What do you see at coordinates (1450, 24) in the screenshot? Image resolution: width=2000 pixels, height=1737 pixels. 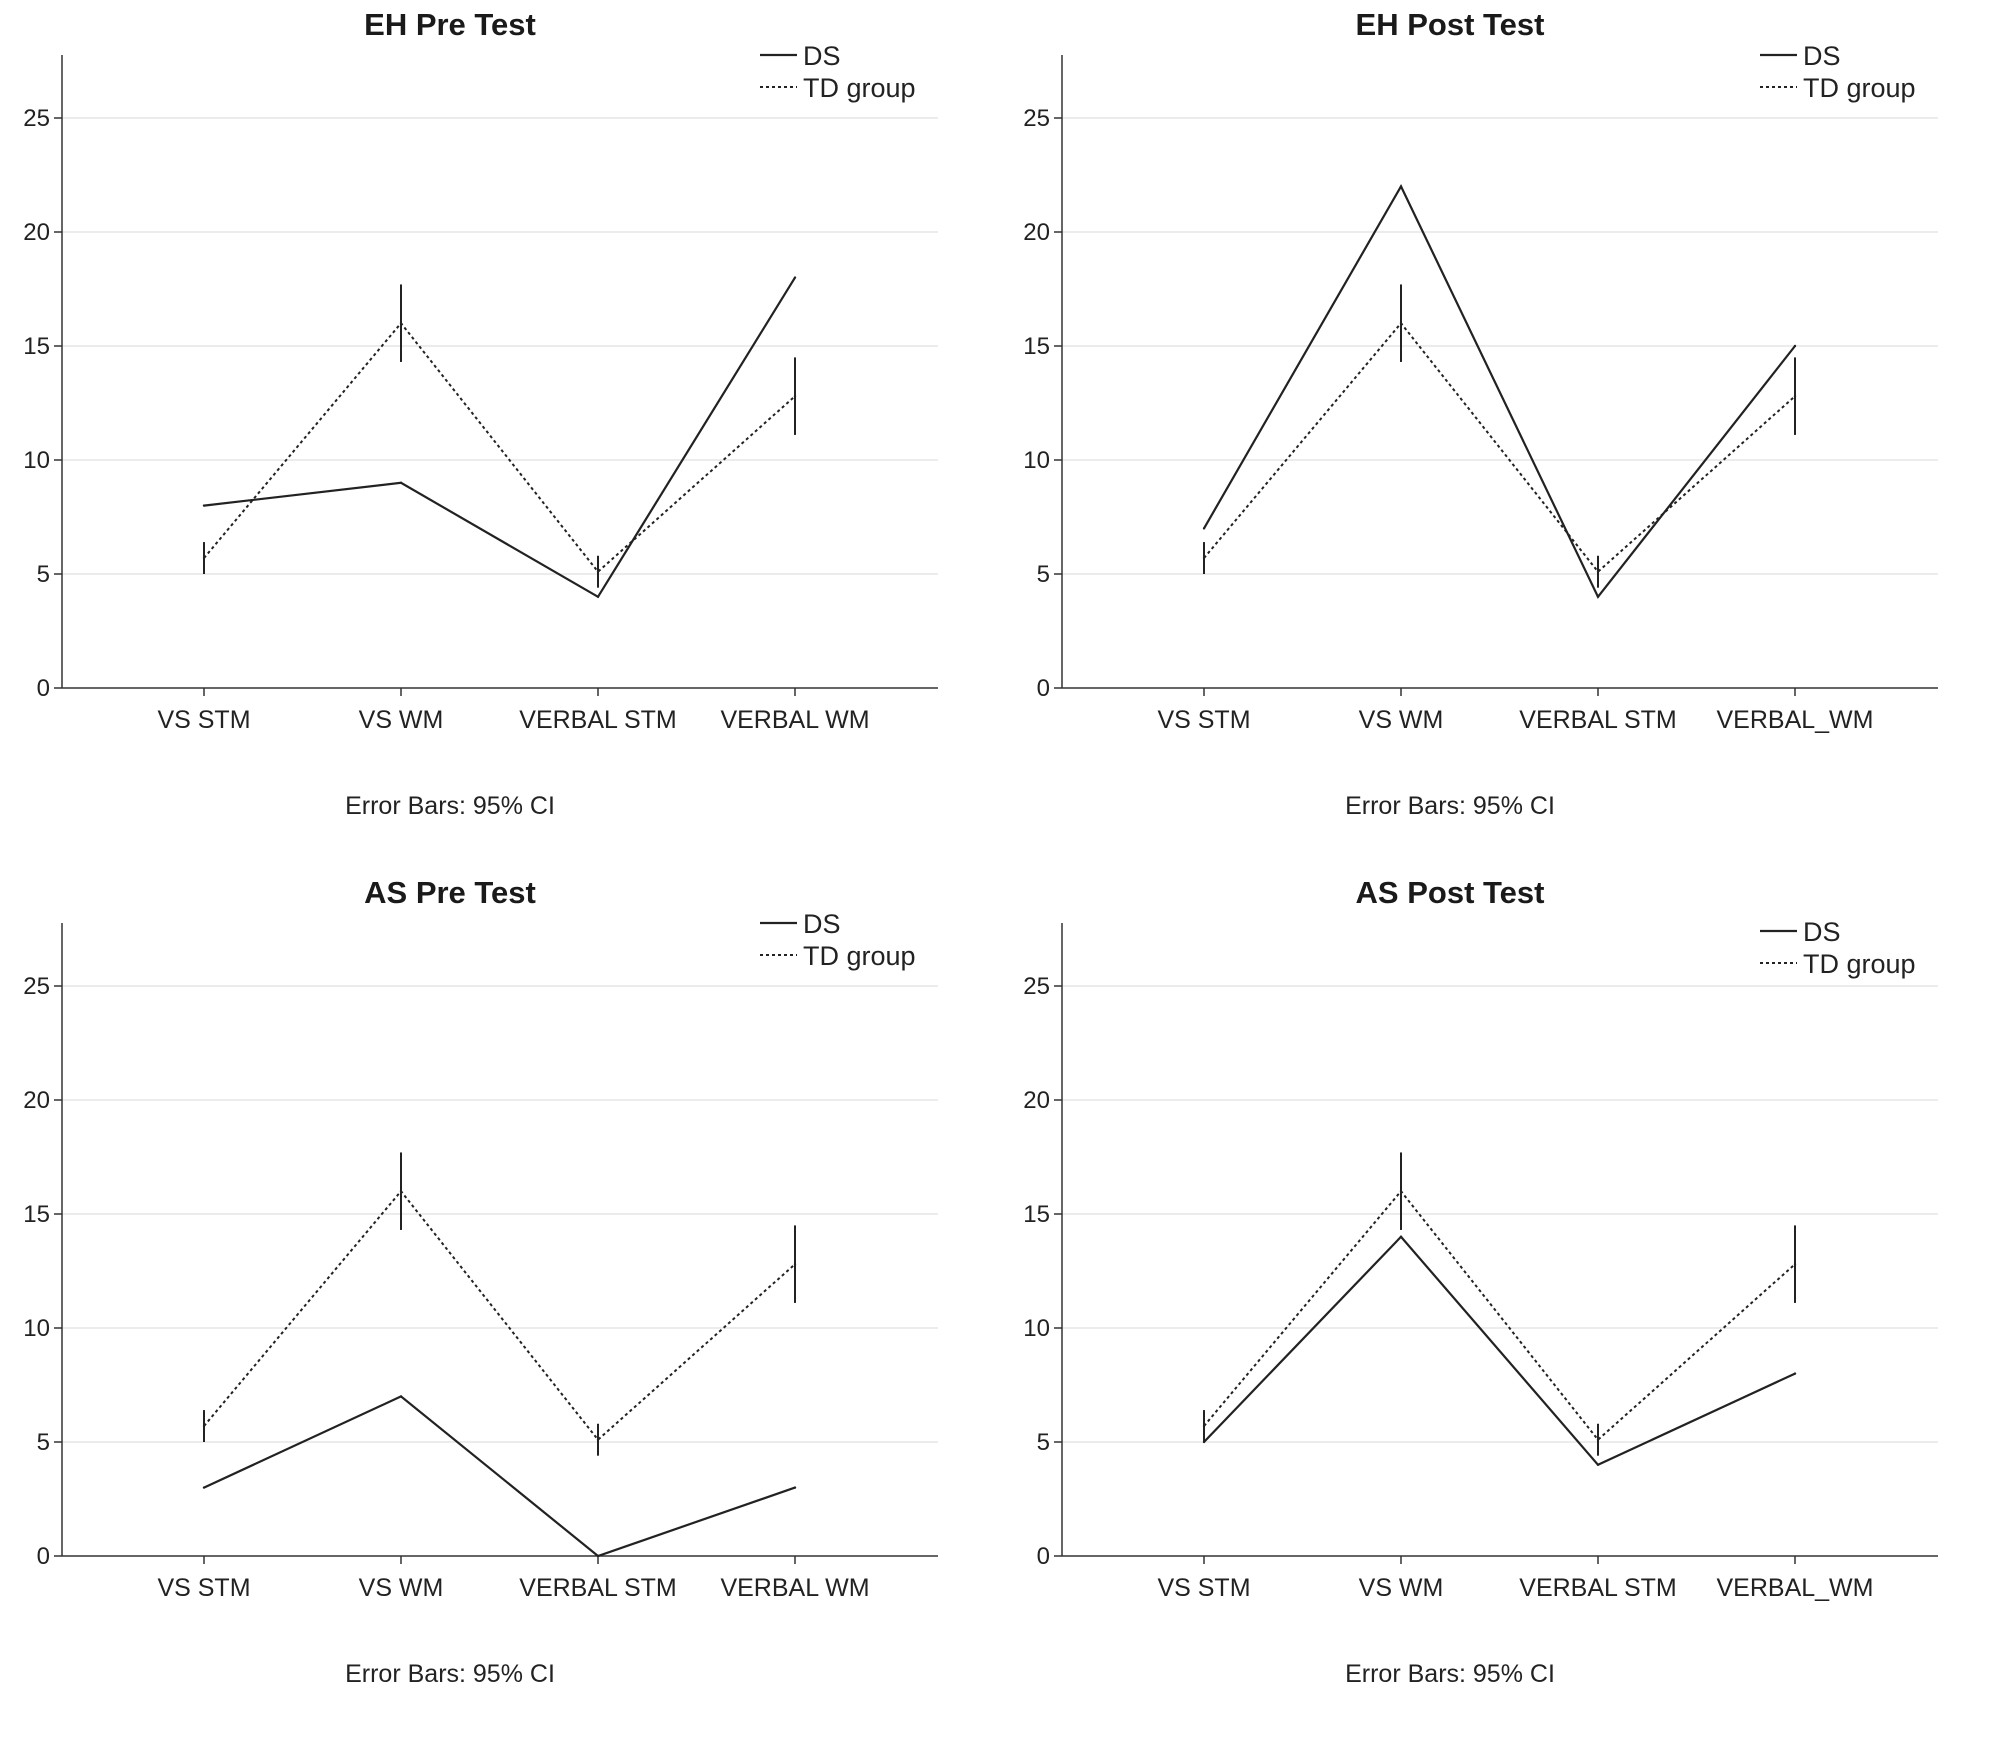 I see `chart-title: EH Post Test` at bounding box center [1450, 24].